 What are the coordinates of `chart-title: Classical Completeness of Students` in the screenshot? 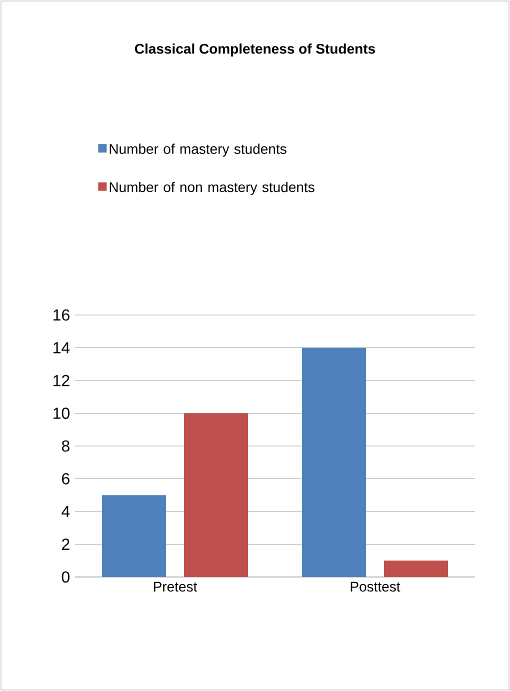 It's located at (255, 50).